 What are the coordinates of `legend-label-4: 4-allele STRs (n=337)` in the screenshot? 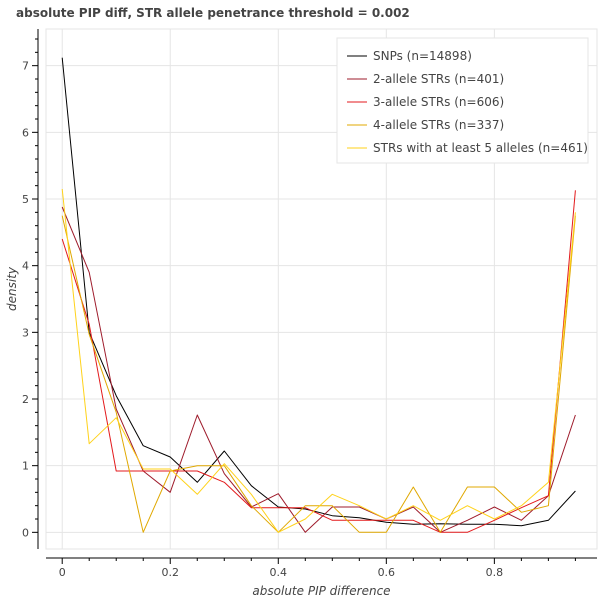 It's located at (438, 125).